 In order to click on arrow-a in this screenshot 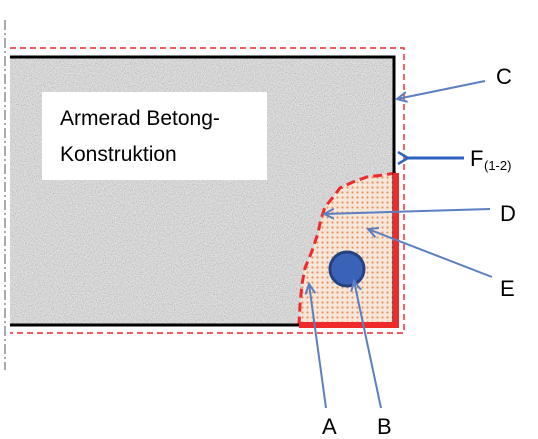, I will do `click(318, 346)`.